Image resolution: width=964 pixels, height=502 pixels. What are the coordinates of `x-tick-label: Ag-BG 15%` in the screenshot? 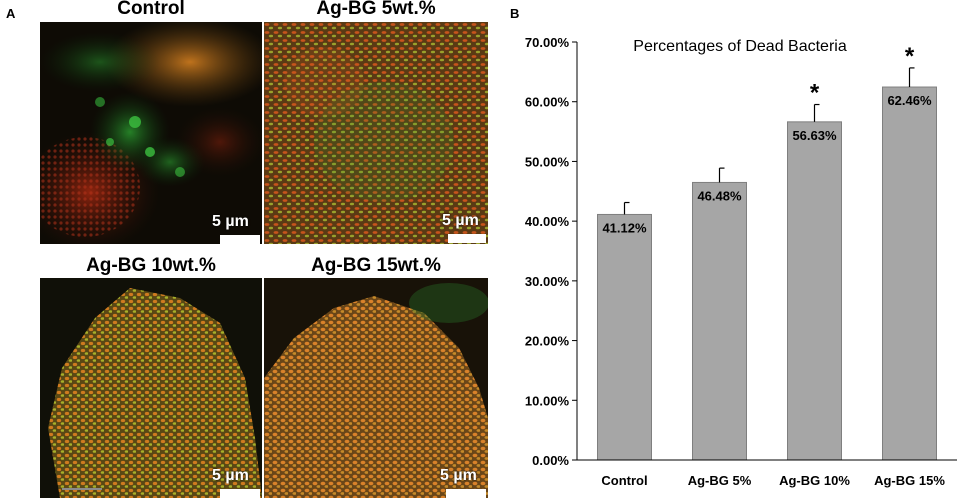 It's located at (909, 480).